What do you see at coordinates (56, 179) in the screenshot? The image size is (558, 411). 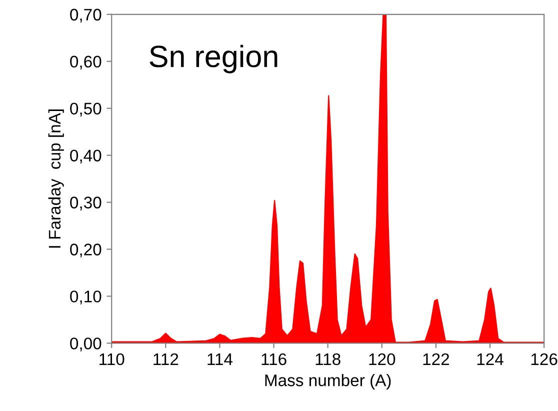 I see `y-axis-title: I Faraday cup [nA]` at bounding box center [56, 179].